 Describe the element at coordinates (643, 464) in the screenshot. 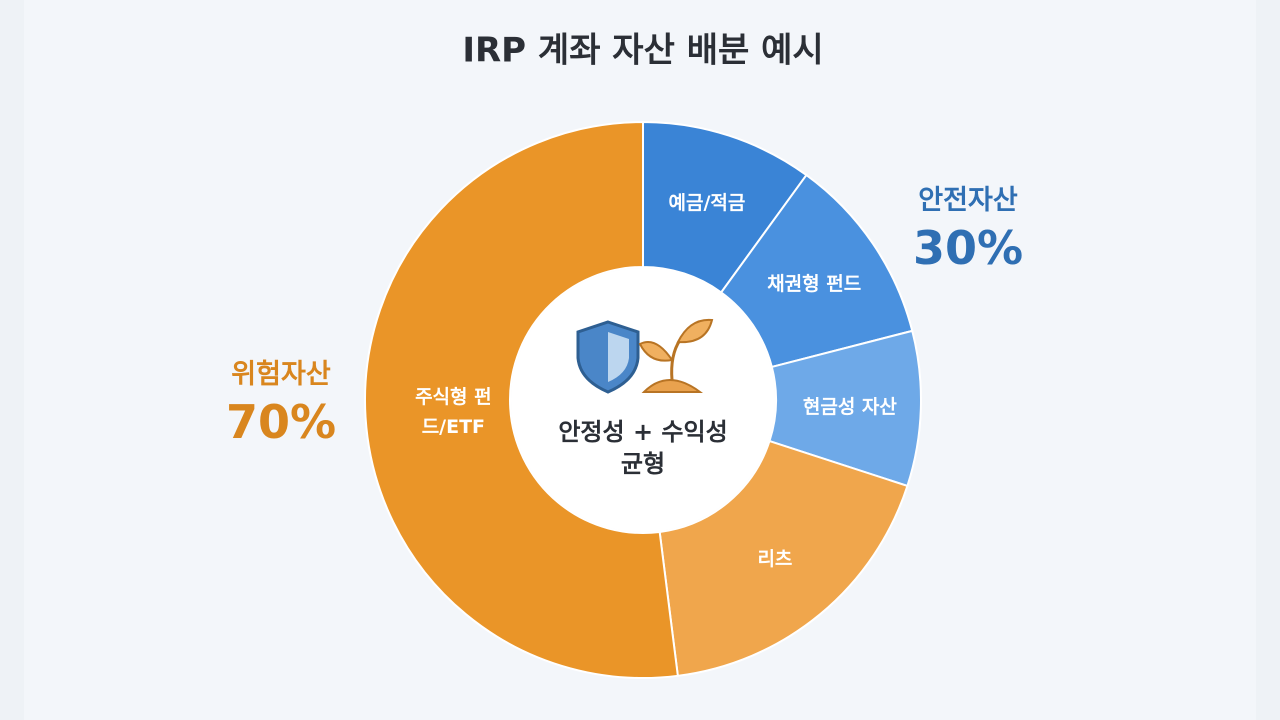

I see `center-label: 균형` at that location.